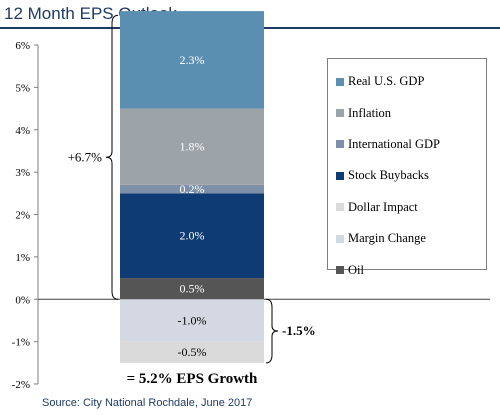 The height and width of the screenshot is (415, 500). Describe the element at coordinates (85, 156) in the screenshot. I see `positive-total-label: +6.7%` at that location.